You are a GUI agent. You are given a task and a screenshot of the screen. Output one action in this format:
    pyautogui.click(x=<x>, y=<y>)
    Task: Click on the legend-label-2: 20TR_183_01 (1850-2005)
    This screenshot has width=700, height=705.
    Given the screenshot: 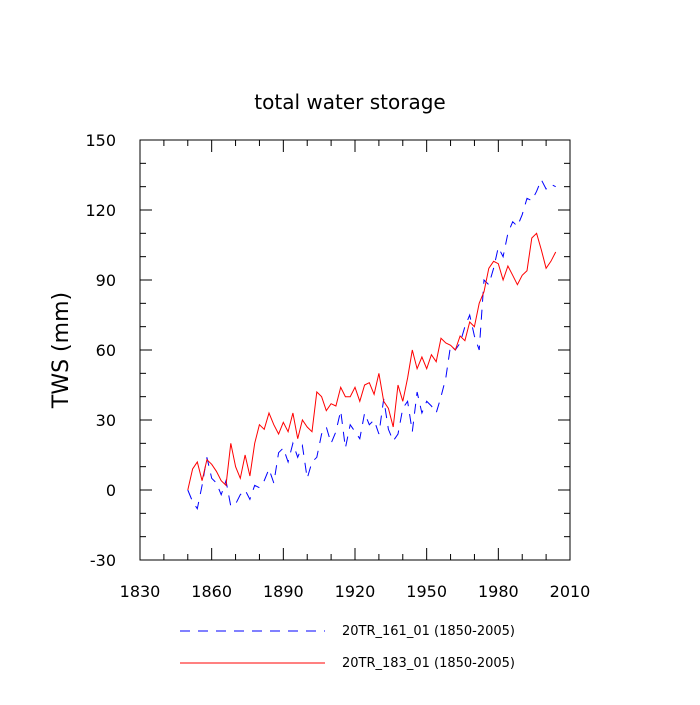 What is the action you would take?
    pyautogui.click(x=428, y=663)
    